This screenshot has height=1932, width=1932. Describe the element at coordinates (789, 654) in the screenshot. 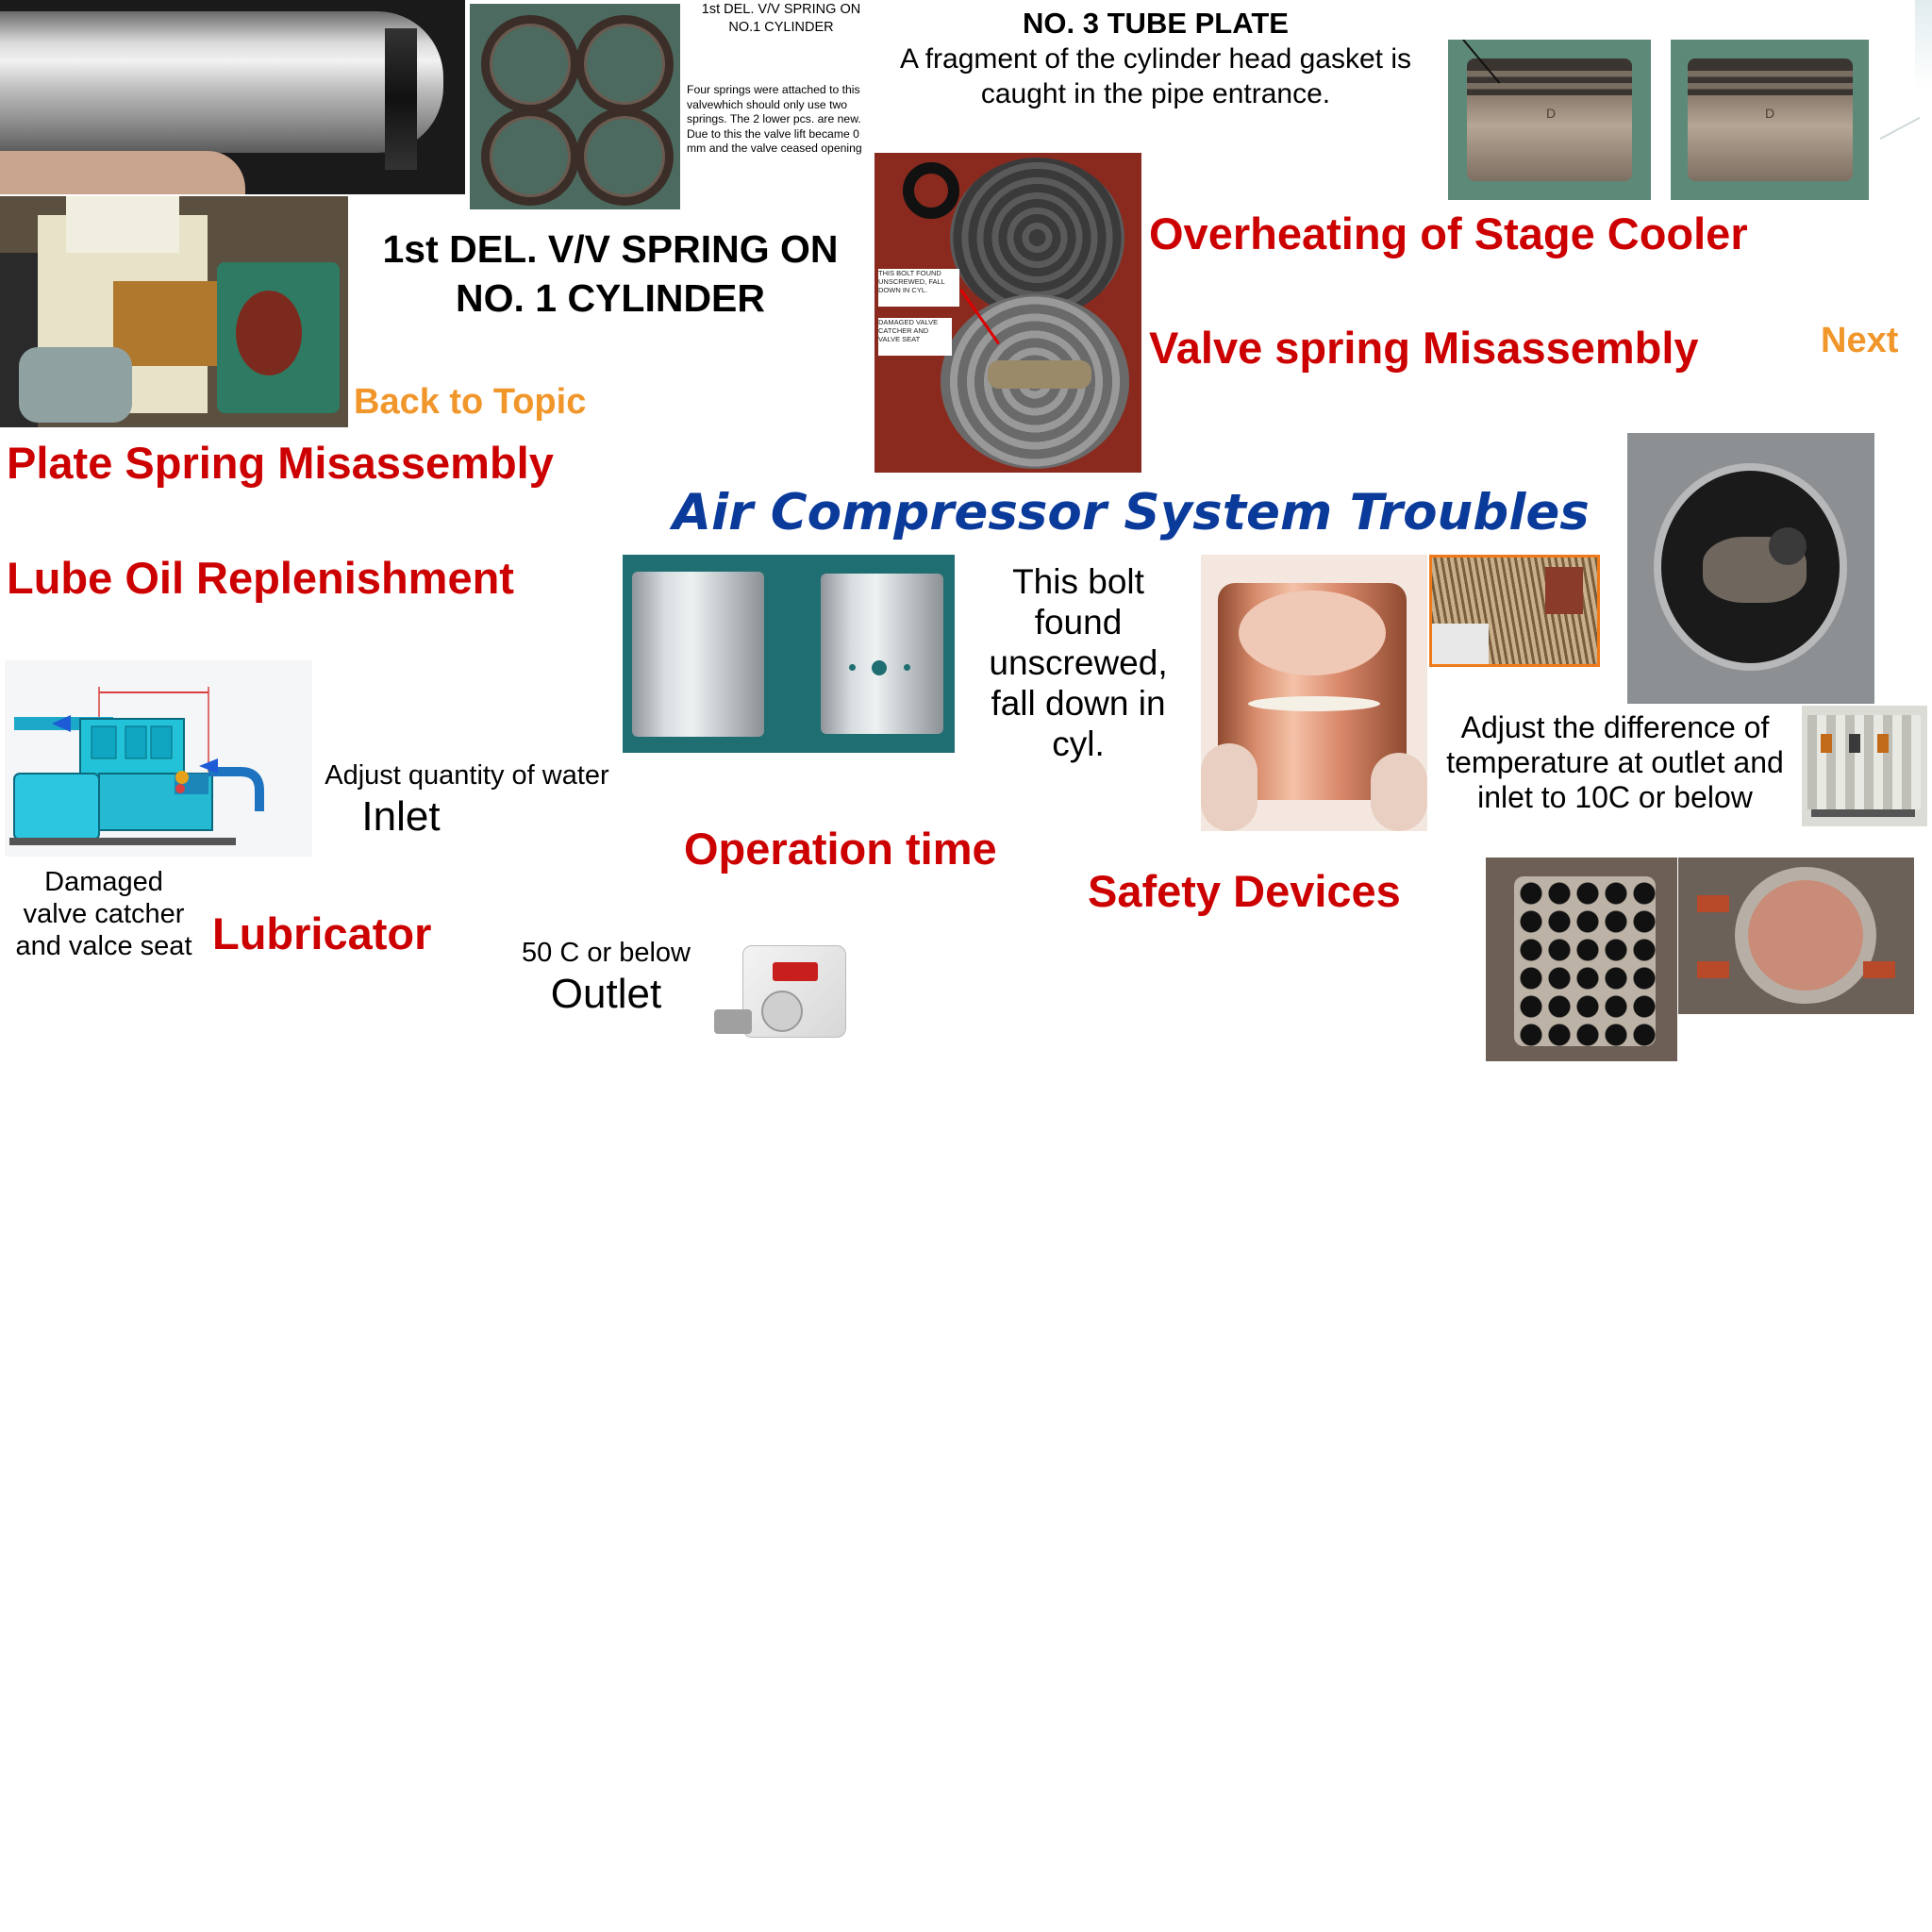

I see `bearing-shells-photo` at that location.